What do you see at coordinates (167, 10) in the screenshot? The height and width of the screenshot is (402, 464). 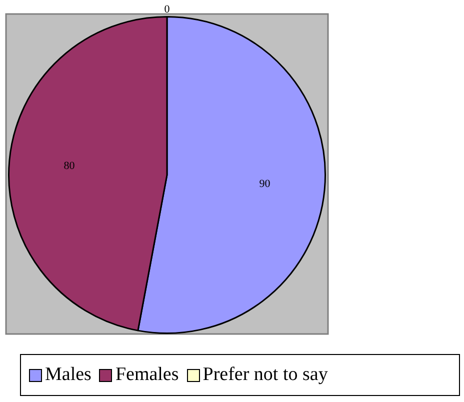 I see `text: 0` at bounding box center [167, 10].